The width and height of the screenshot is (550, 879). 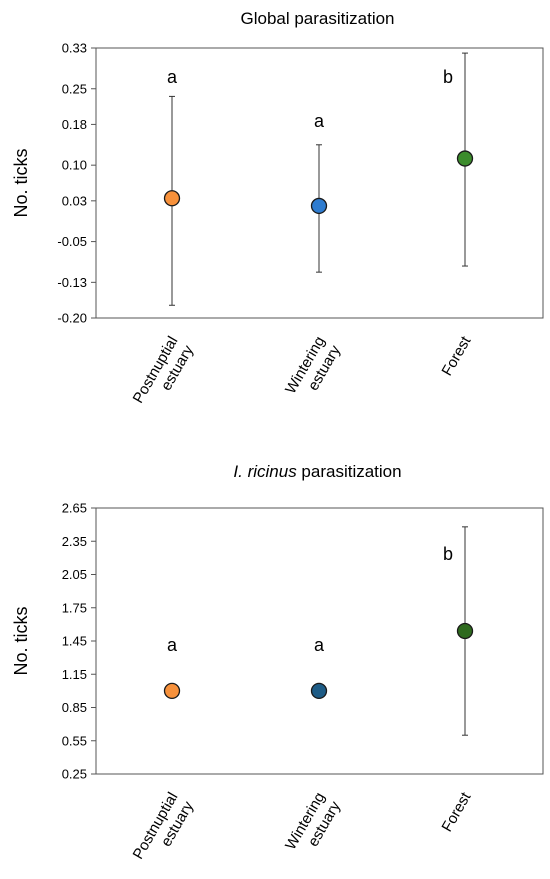 What do you see at coordinates (265, 471) in the screenshot?
I see `chart-title-italic: I. ricinus` at bounding box center [265, 471].